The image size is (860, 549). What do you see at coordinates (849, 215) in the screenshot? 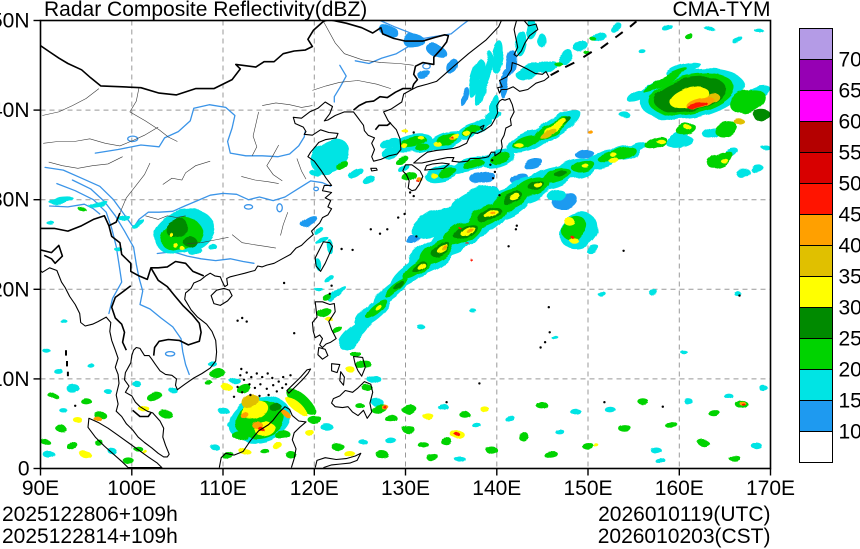
I see `colorbar-tick-label: 45` at bounding box center [849, 215].